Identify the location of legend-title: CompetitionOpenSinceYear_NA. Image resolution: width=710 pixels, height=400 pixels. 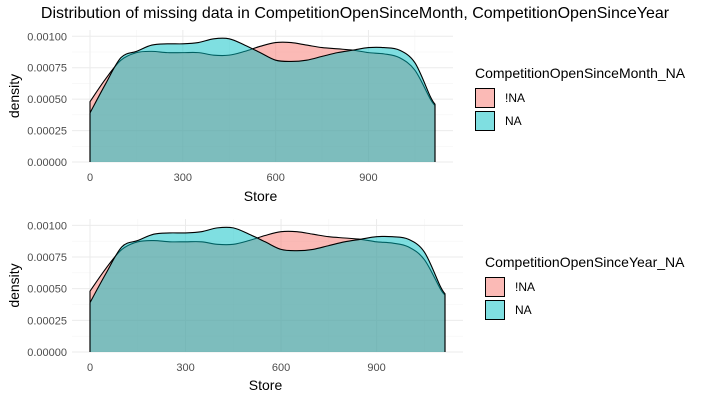
(585, 262).